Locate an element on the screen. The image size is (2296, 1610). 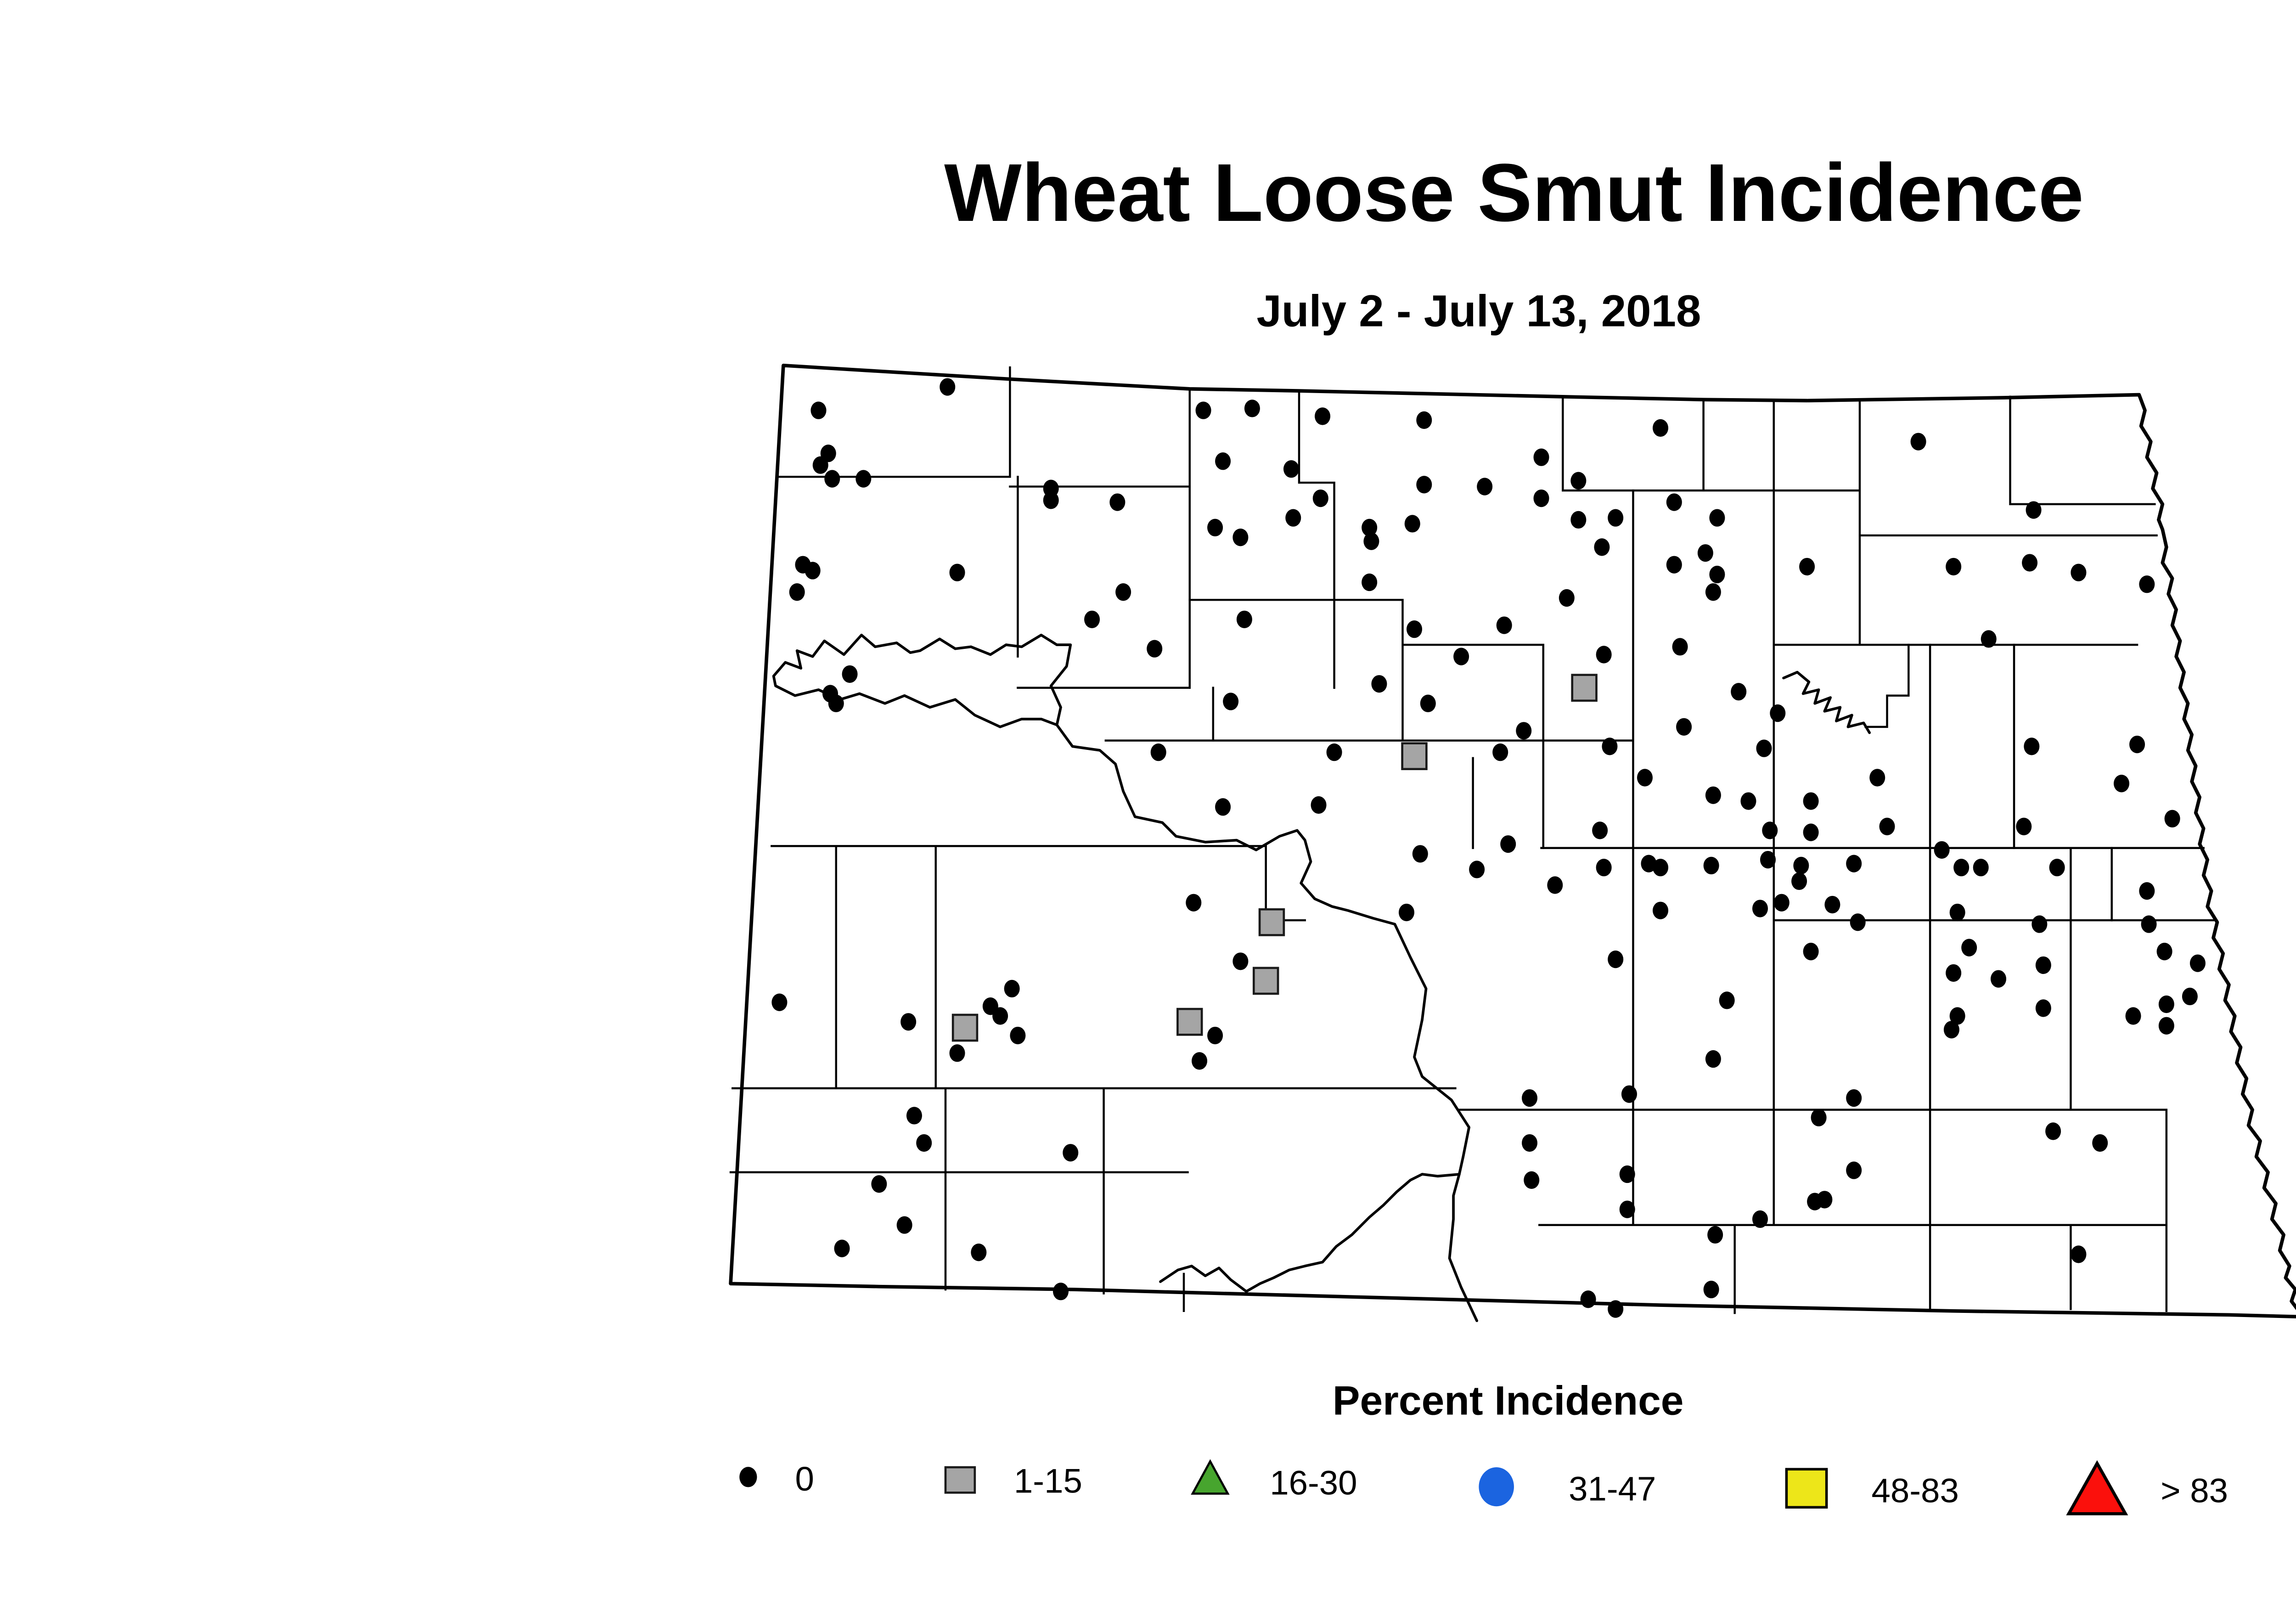
triangle-icon is located at coordinates (2097, 1488).